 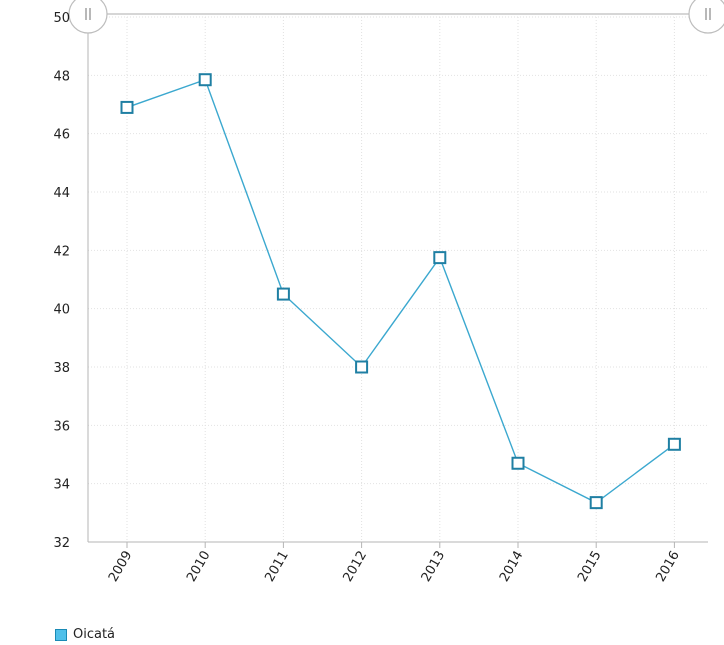 I want to click on y-tick-label: 50, so click(x=61, y=18).